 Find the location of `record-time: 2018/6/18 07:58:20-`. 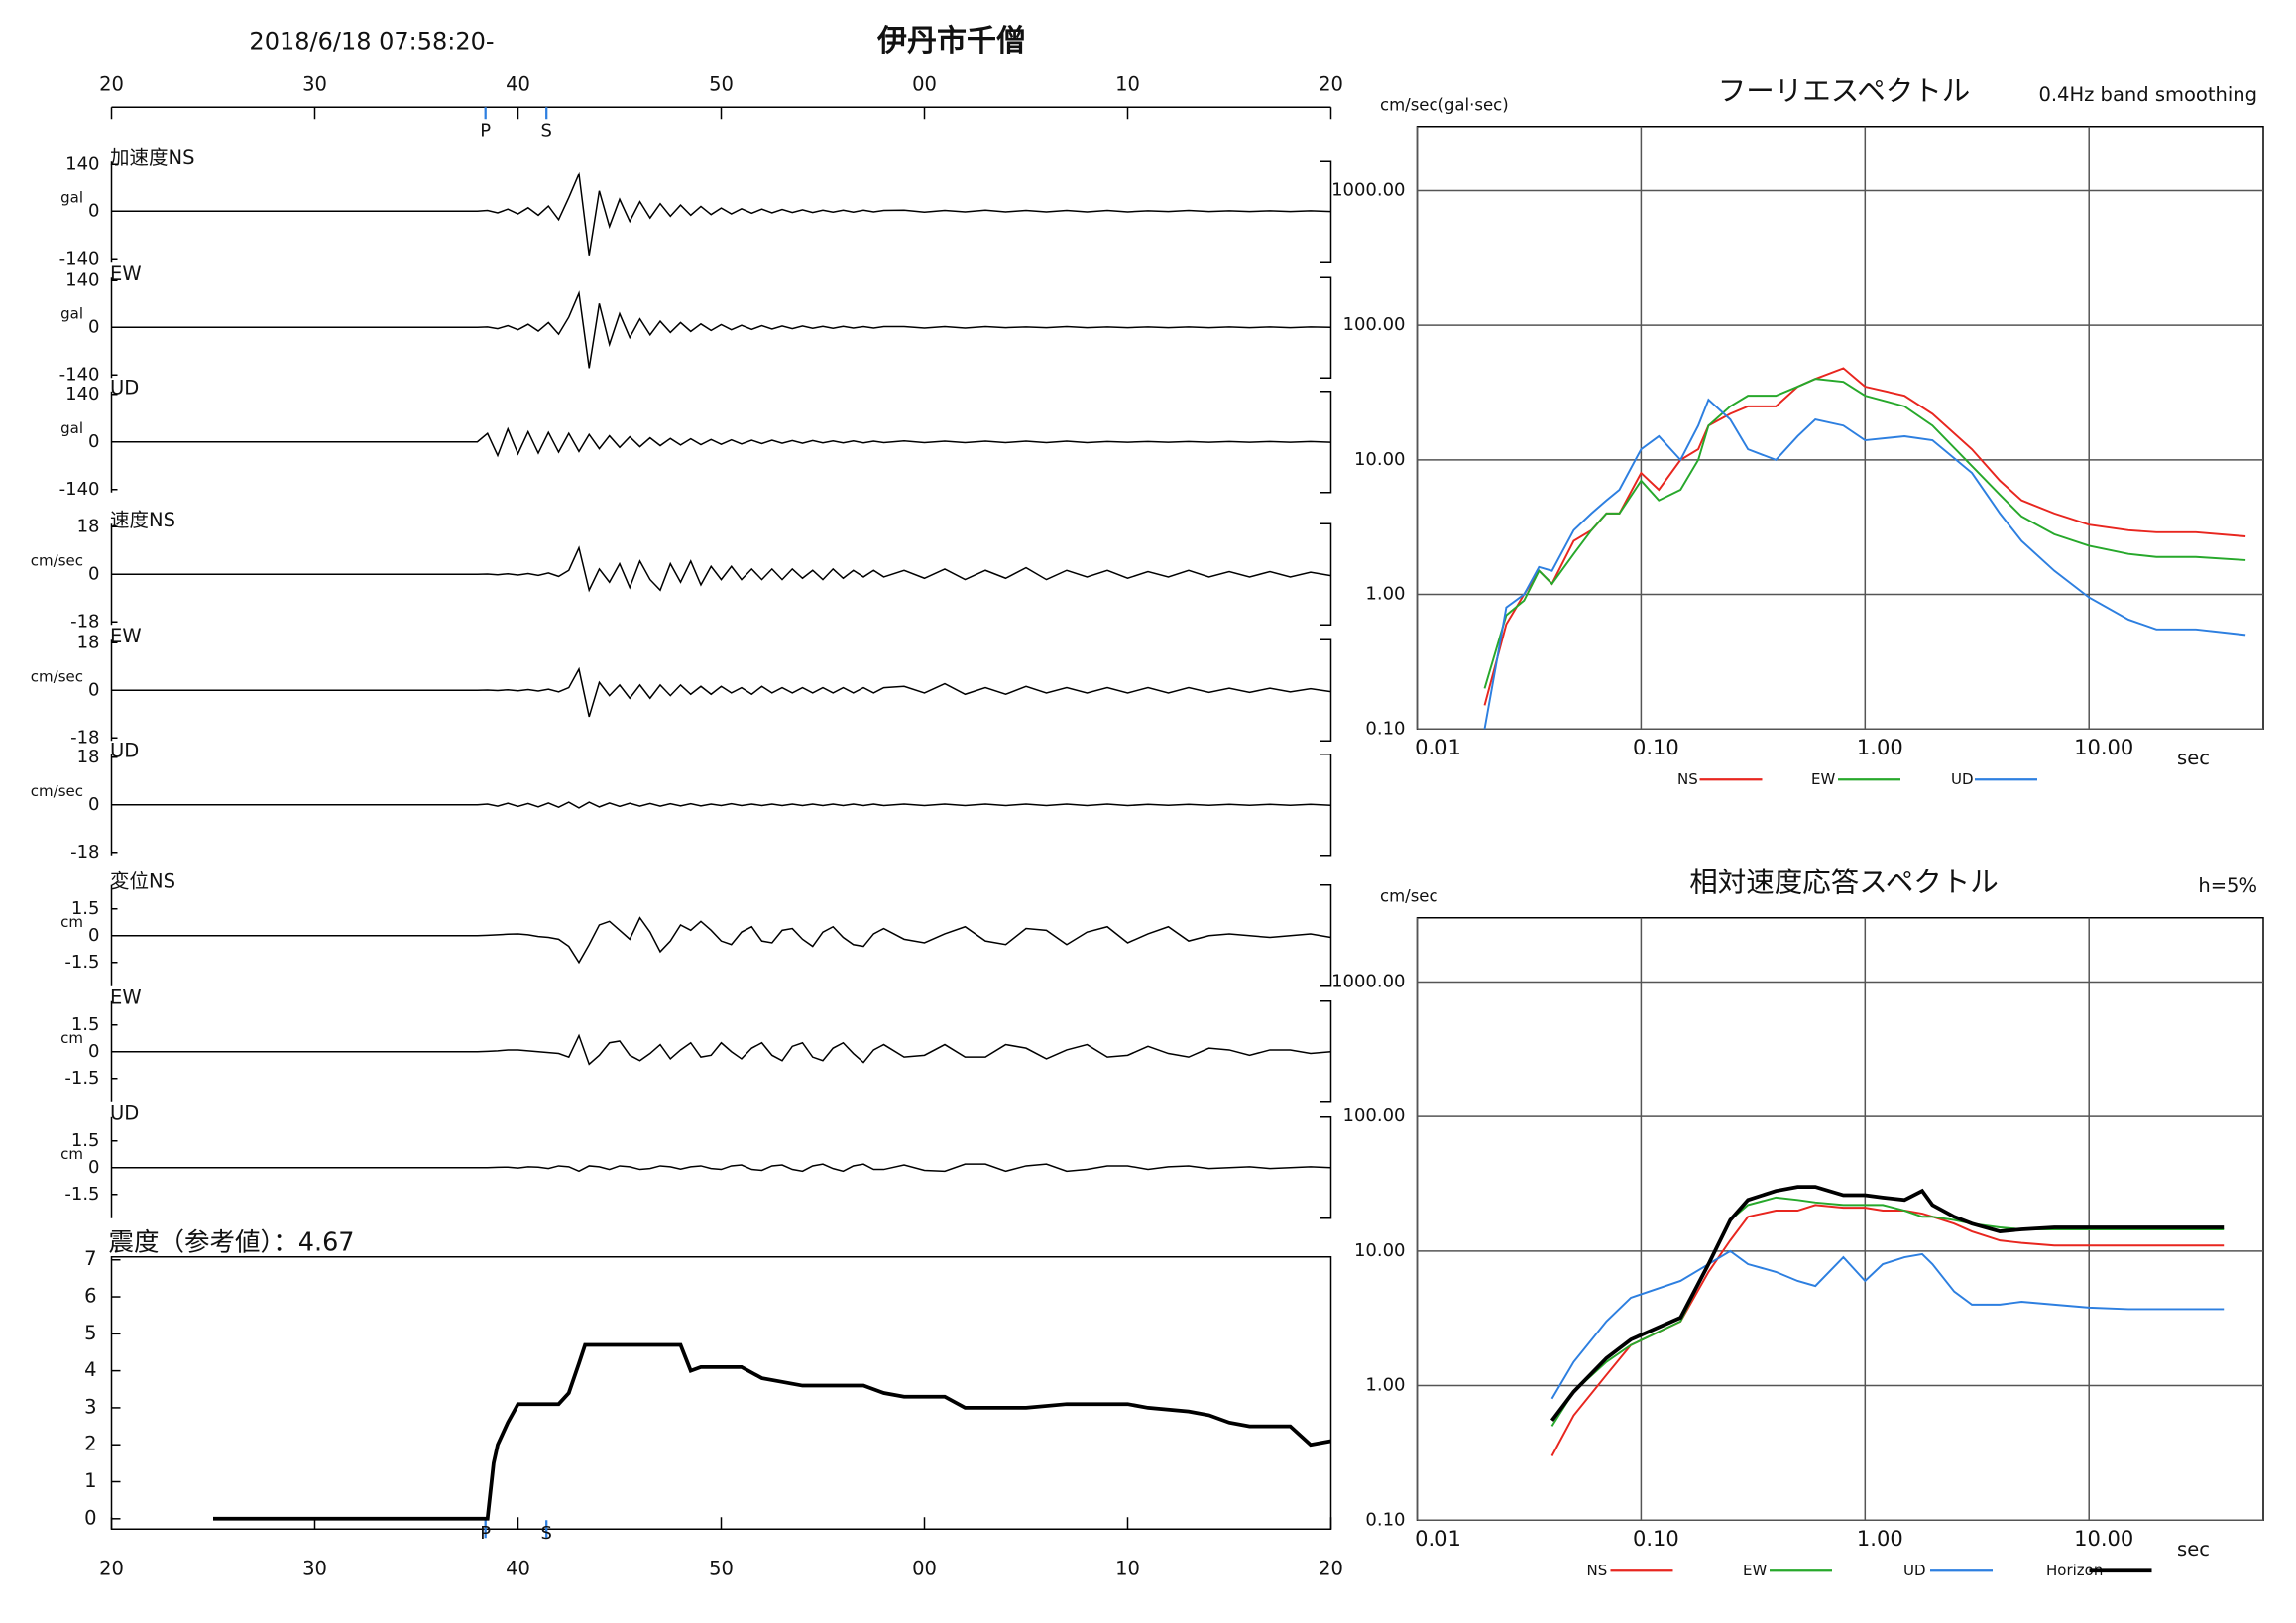

record-time: 2018/6/18 07:58:20- is located at coordinates (371, 41).